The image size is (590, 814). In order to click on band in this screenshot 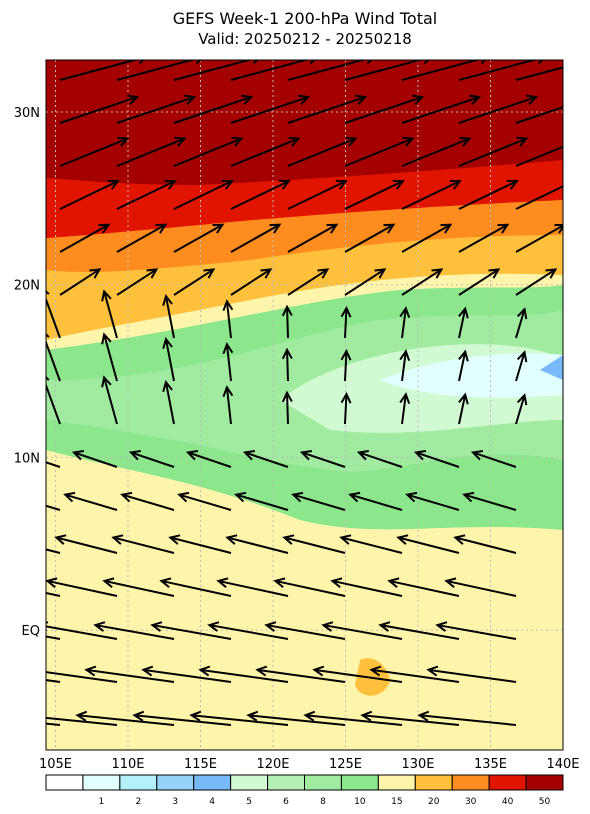, I will do `click(471, 375)`.